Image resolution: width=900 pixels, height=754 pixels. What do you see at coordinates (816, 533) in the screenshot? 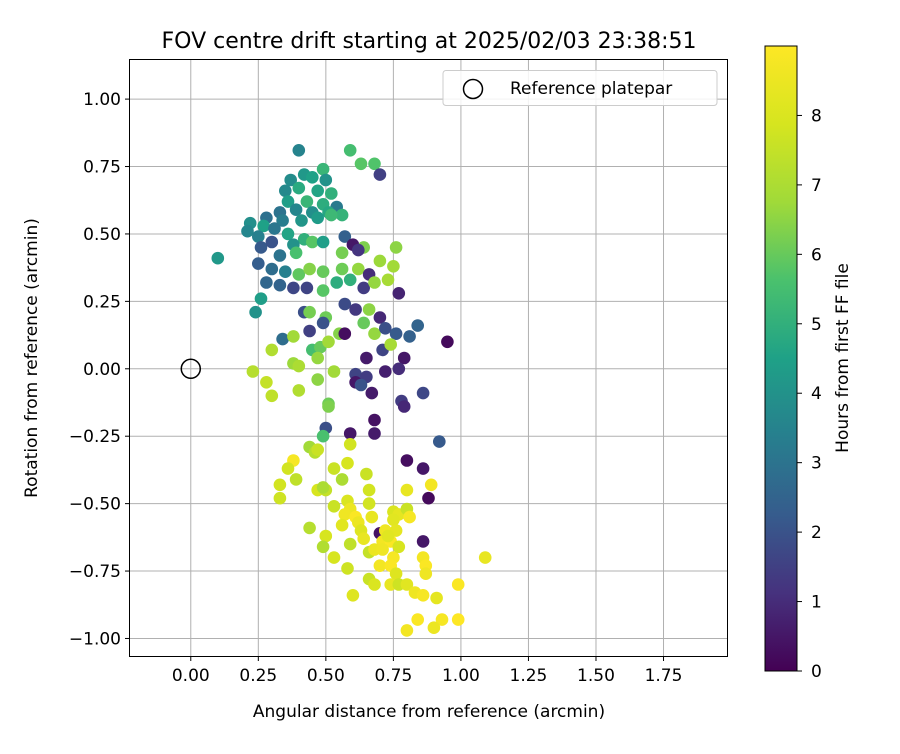
I see `colorbar-tick-label: 2` at bounding box center [816, 533].